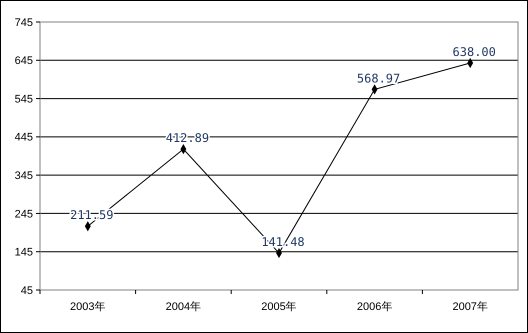 This screenshot has height=333, width=528. I want to click on x-tick-label: 2006年, so click(374, 307).